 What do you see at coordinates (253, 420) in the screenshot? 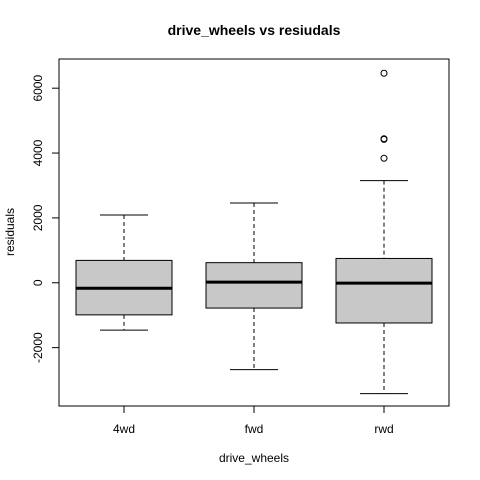
I see `x-axis: 4wd fwd rwd` at bounding box center [253, 420].